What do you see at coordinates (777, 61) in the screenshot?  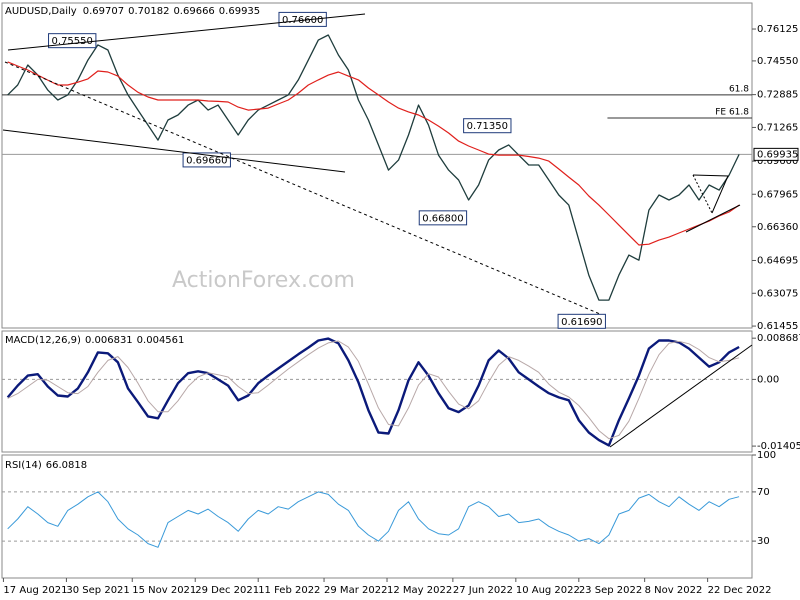 I see `y-tick-label: 0.74550` at bounding box center [777, 61].